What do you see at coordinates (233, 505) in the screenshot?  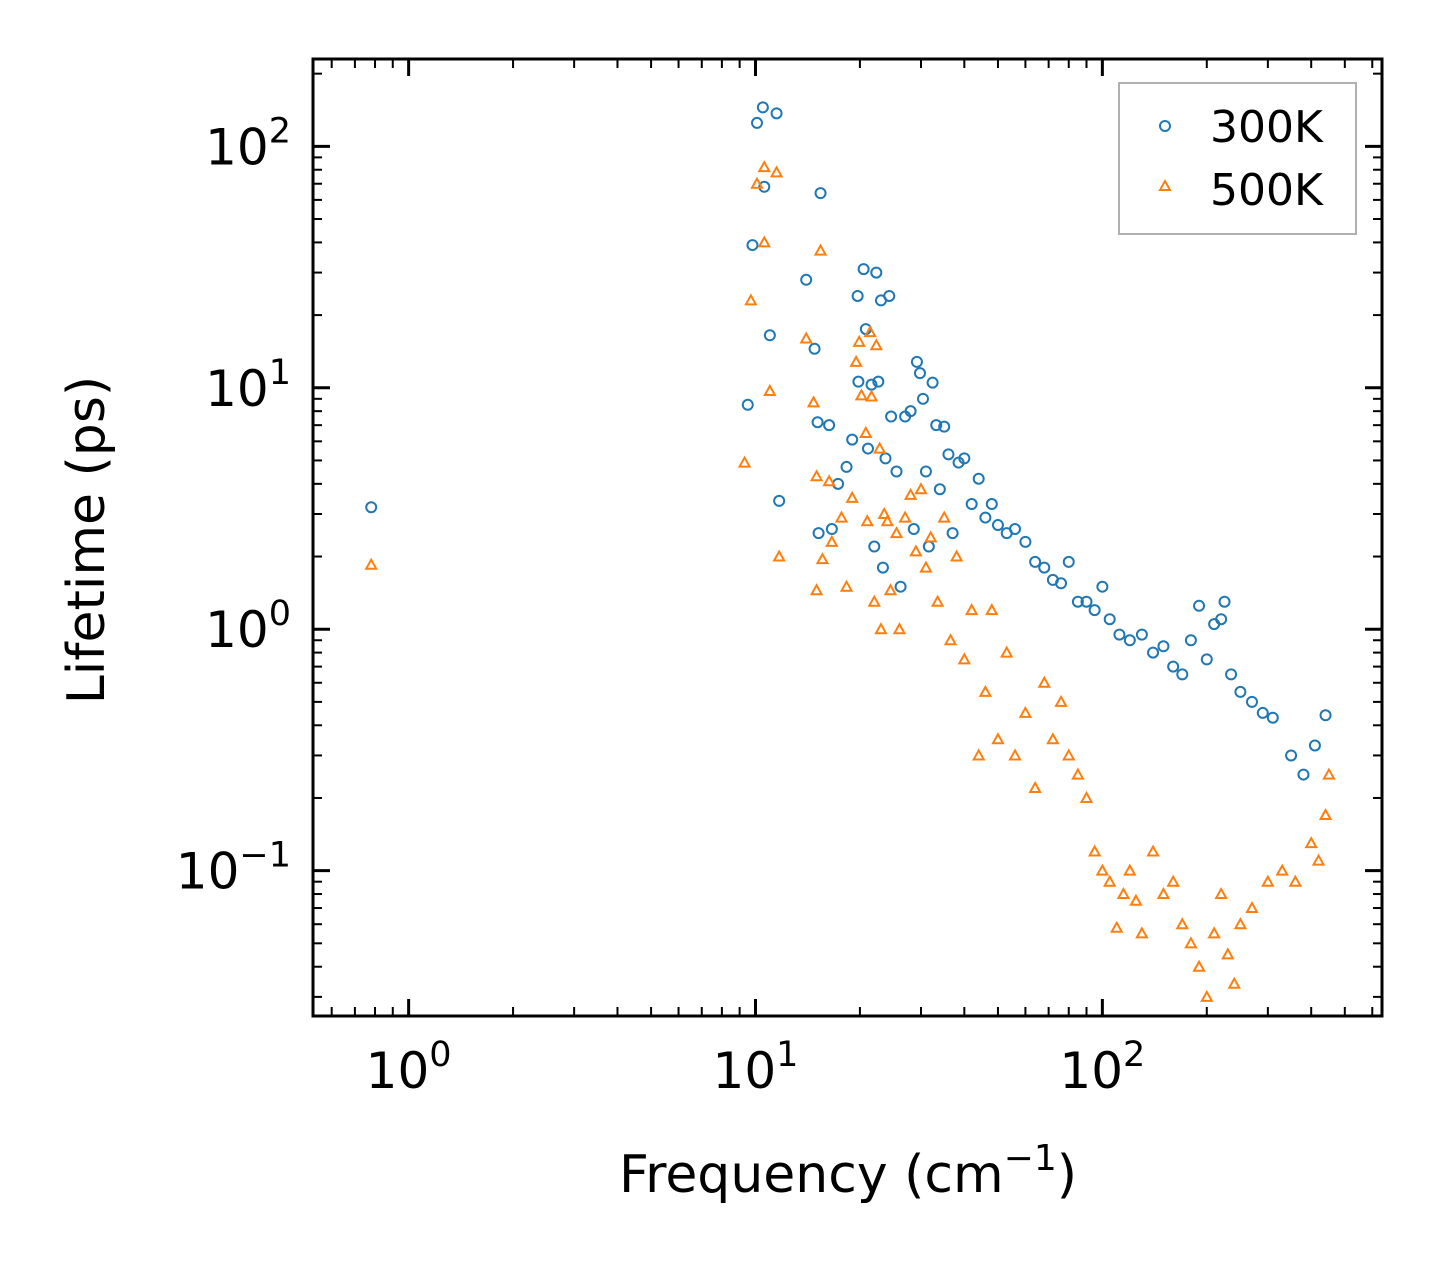 I see `y-tick-labels: 10⁻¹ 10⁰ 10¹ 10²` at bounding box center [233, 505].